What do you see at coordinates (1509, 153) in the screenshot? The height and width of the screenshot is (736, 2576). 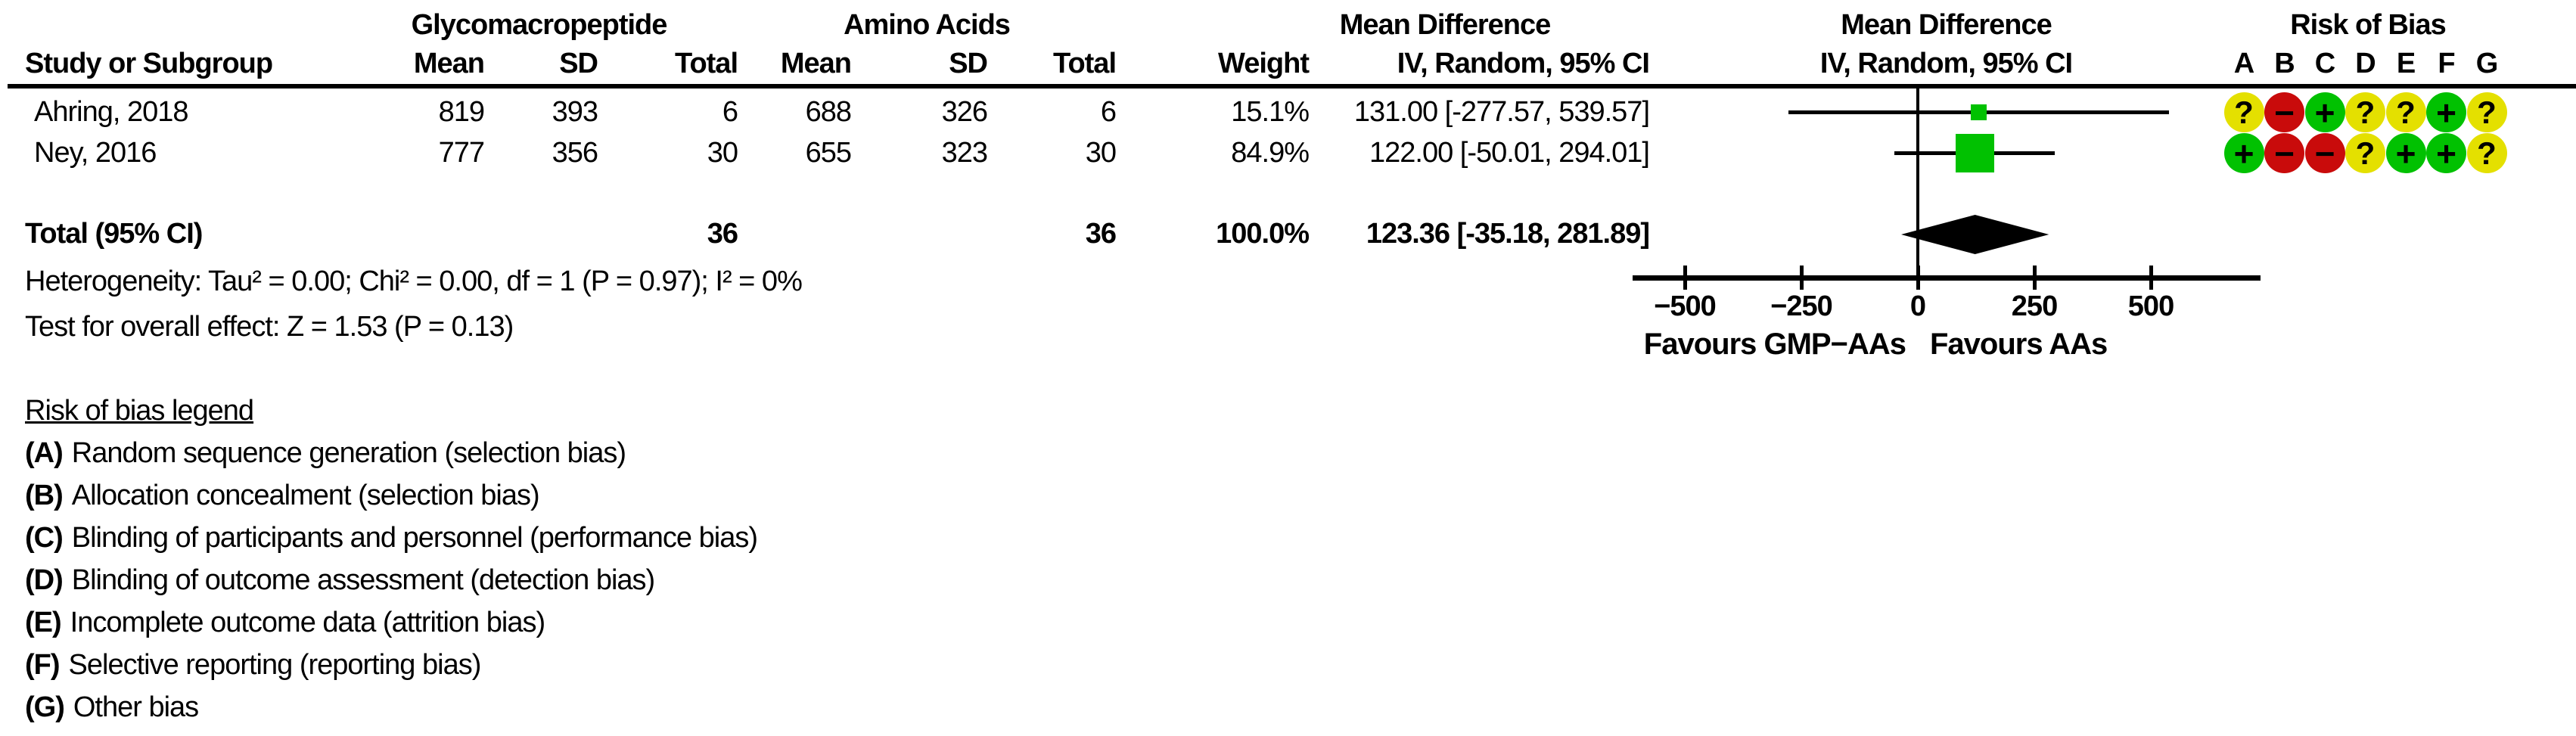 I see `md-ci-cell: 122.00 [-50.01, 294.01]` at bounding box center [1509, 153].